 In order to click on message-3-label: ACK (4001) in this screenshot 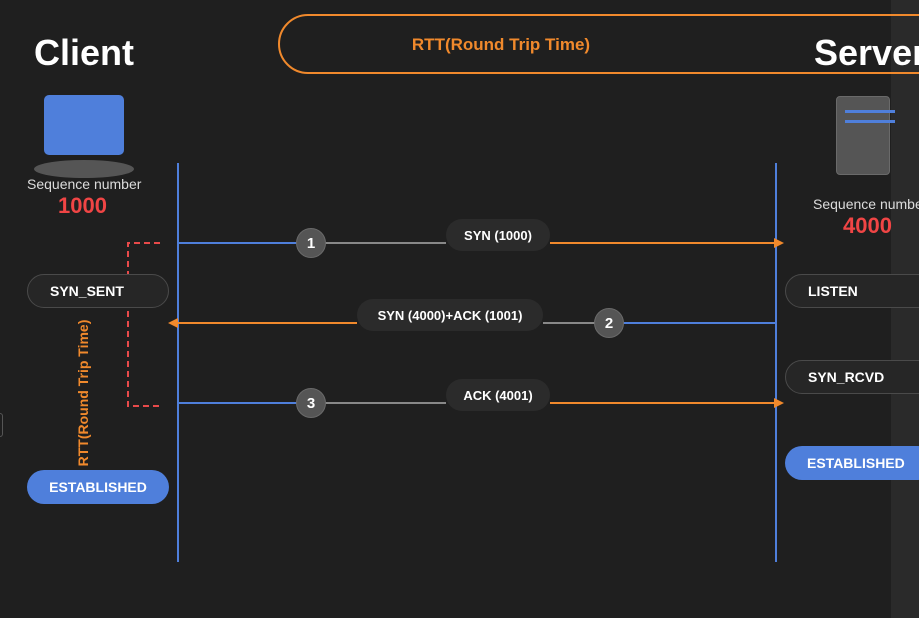, I will do `click(498, 395)`.